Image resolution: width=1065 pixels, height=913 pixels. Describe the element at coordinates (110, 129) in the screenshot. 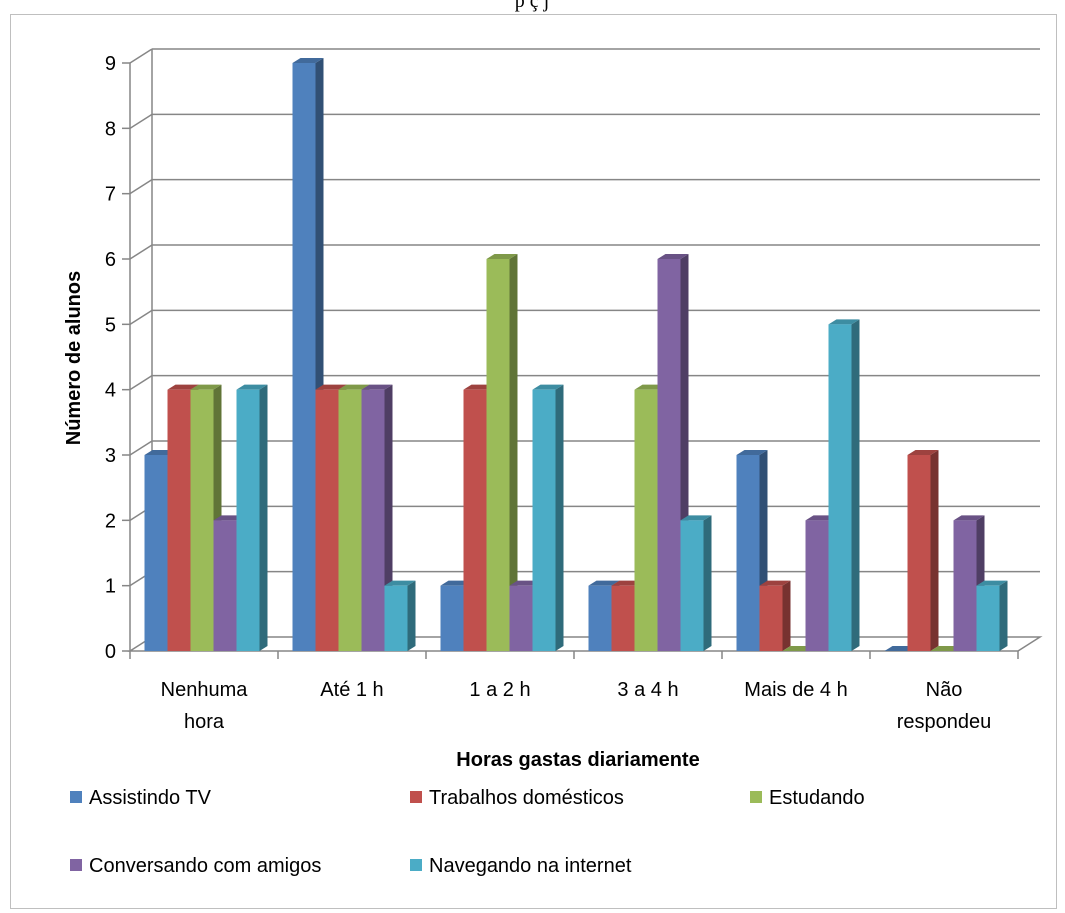

I see `y-tick-label: 8` at that location.